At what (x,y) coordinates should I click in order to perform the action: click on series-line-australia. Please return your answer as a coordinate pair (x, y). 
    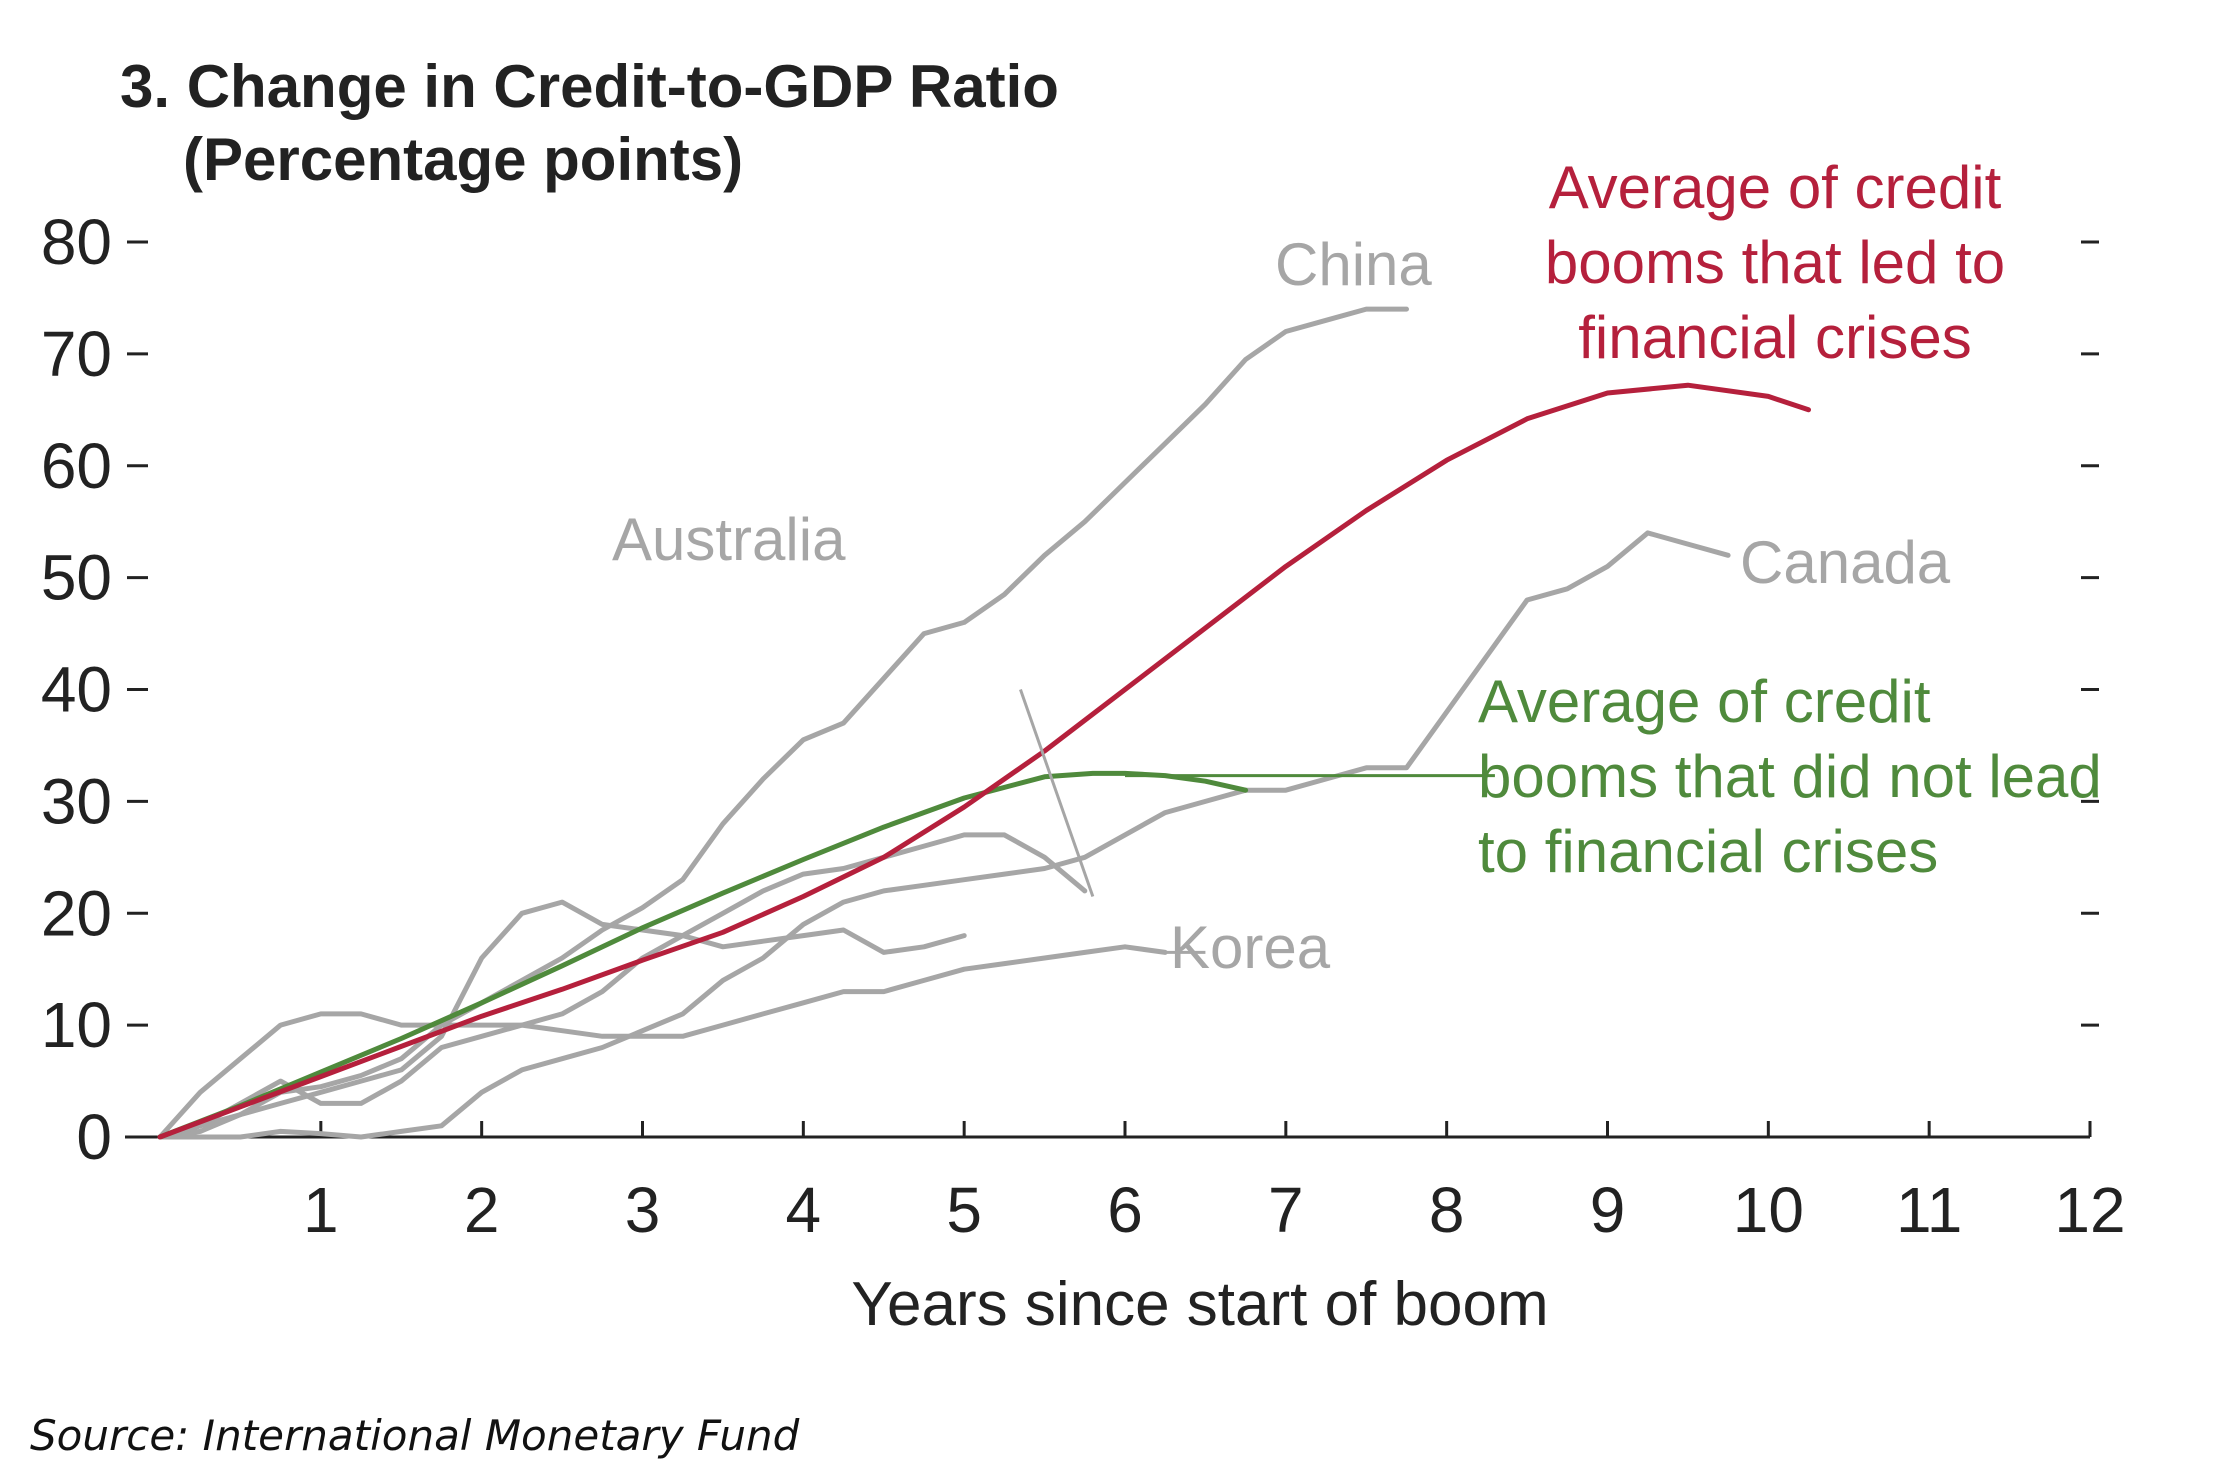
    Looking at the image, I should click on (622, 986).